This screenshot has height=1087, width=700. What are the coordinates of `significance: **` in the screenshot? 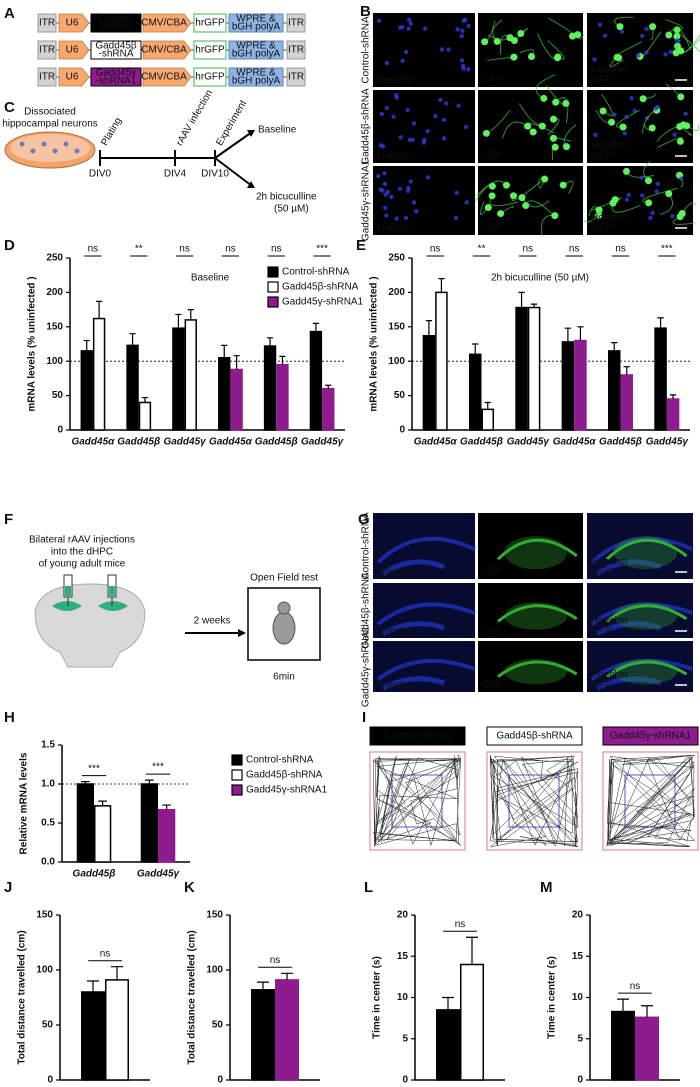 It's located at (139, 249).